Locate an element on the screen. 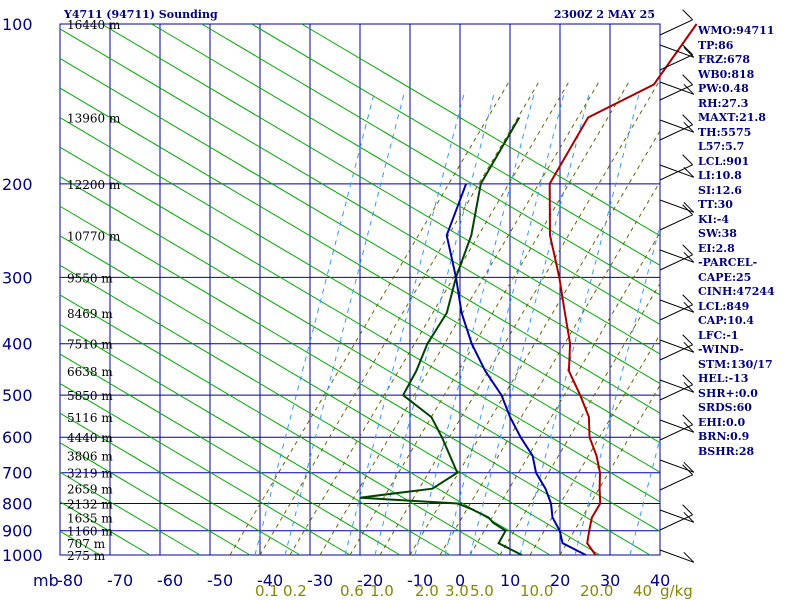  stat-line: CAPE:25 is located at coordinates (725, 277).